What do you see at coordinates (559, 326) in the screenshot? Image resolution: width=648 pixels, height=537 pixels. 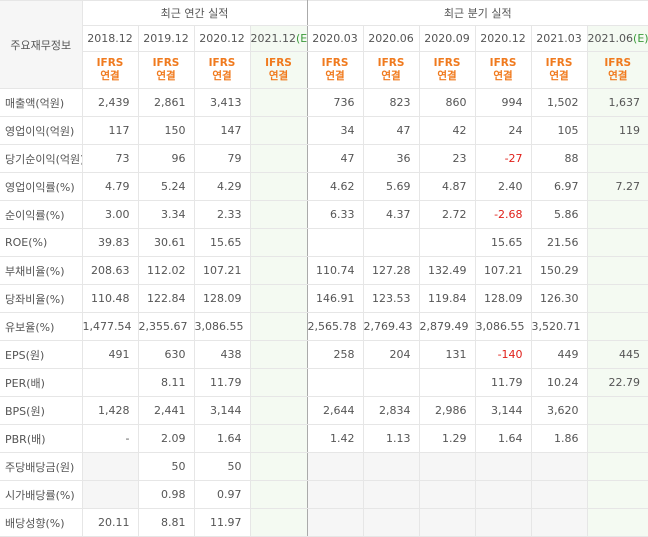 I see `value-cell: 3,520.71` at bounding box center [559, 326].